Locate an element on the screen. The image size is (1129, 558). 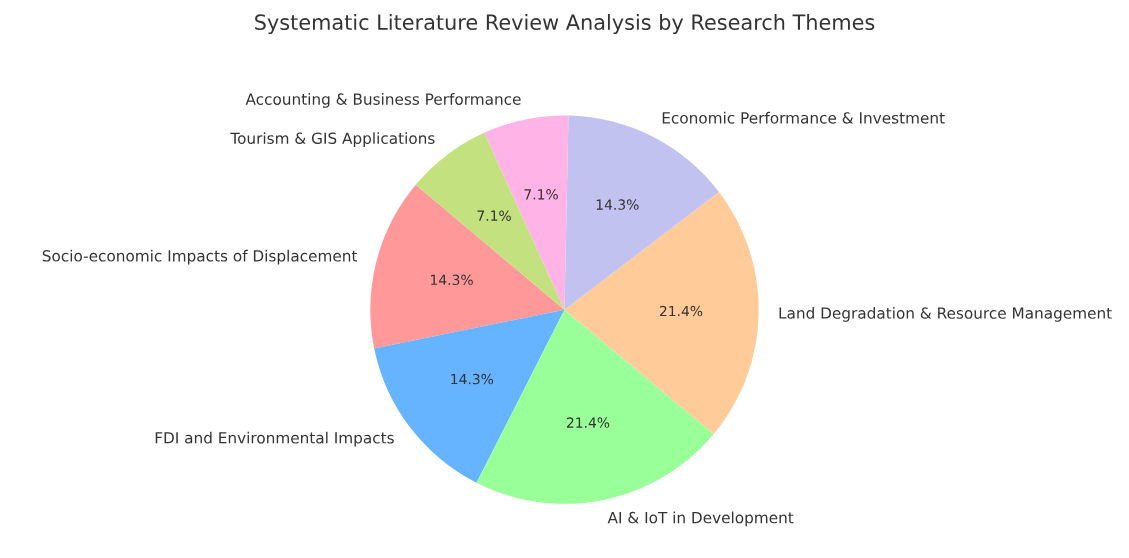
slice-label: Land Degradation & Resource Management is located at coordinates (945, 314).